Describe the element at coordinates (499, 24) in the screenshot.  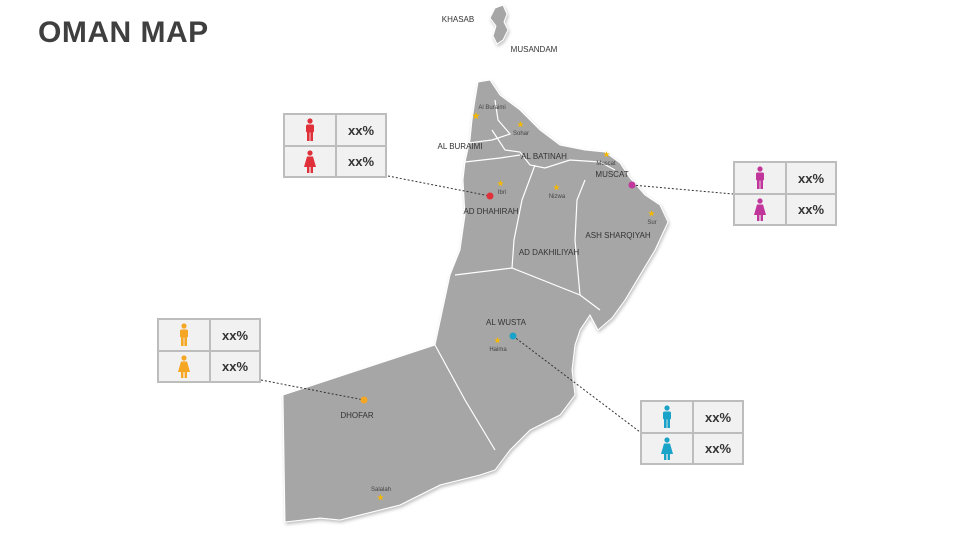
I see `musandam-region` at that location.